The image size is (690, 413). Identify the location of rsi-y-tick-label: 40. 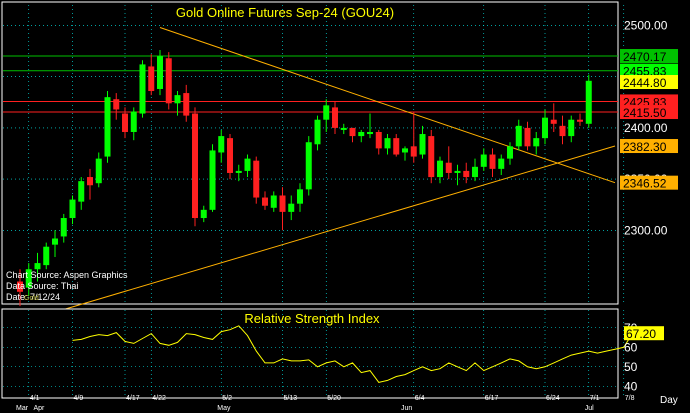
(631, 386).